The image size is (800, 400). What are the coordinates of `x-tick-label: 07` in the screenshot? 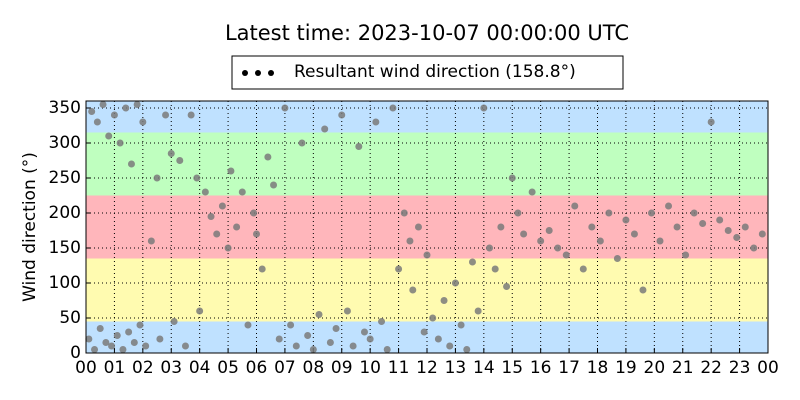 It's located at (285, 368).